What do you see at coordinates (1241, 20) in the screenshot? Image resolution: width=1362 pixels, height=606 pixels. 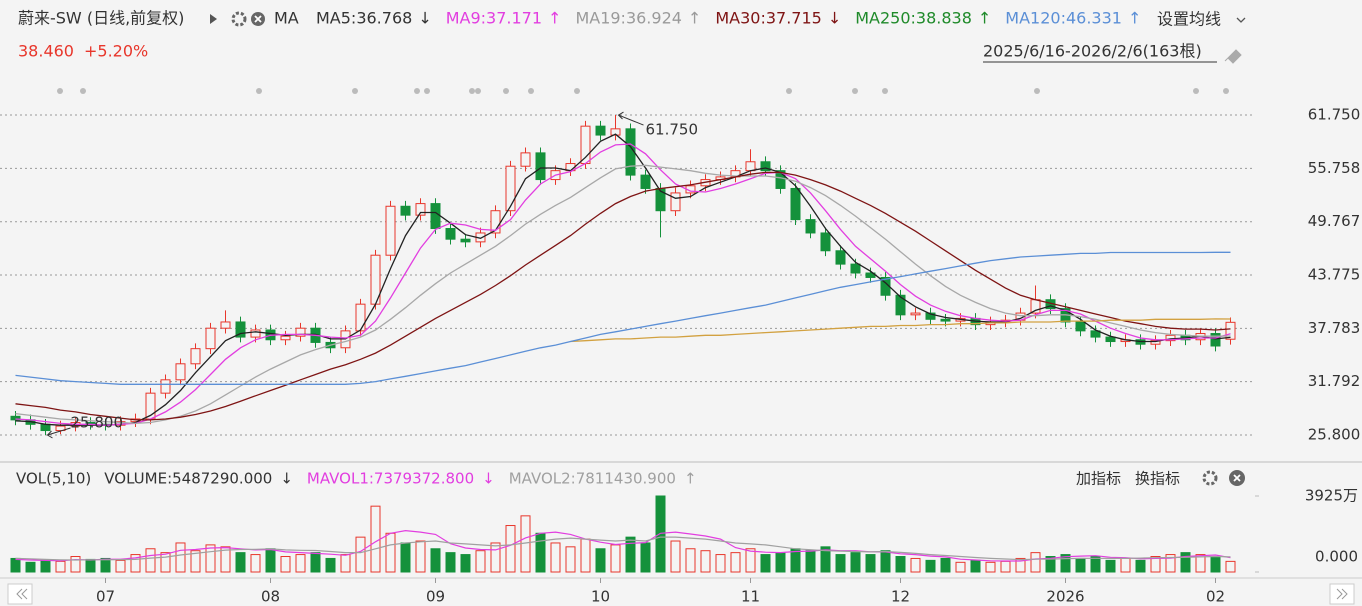 I see `dropdown-icon` at bounding box center [1241, 20].